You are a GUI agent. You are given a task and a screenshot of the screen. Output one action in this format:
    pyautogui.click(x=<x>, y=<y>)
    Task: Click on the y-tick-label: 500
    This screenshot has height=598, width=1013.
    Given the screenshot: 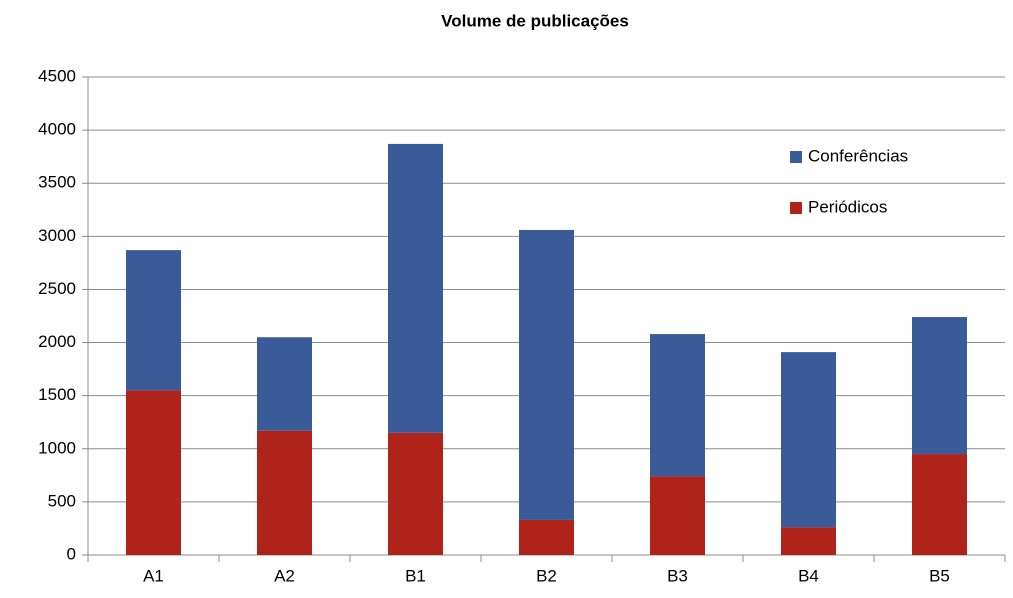 What is the action you would take?
    pyautogui.click(x=62, y=500)
    